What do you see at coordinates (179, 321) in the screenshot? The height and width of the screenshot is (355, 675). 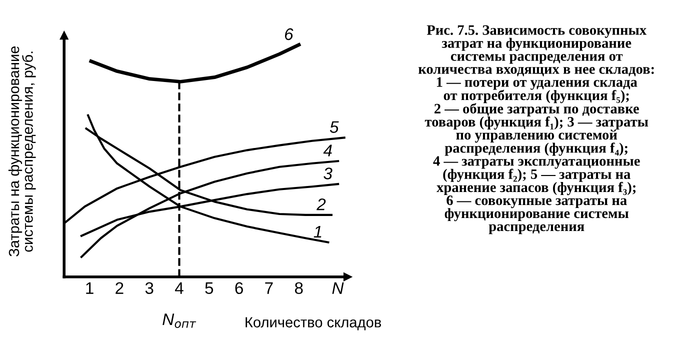 I see `text: N$_{опт}$` at bounding box center [179, 321].